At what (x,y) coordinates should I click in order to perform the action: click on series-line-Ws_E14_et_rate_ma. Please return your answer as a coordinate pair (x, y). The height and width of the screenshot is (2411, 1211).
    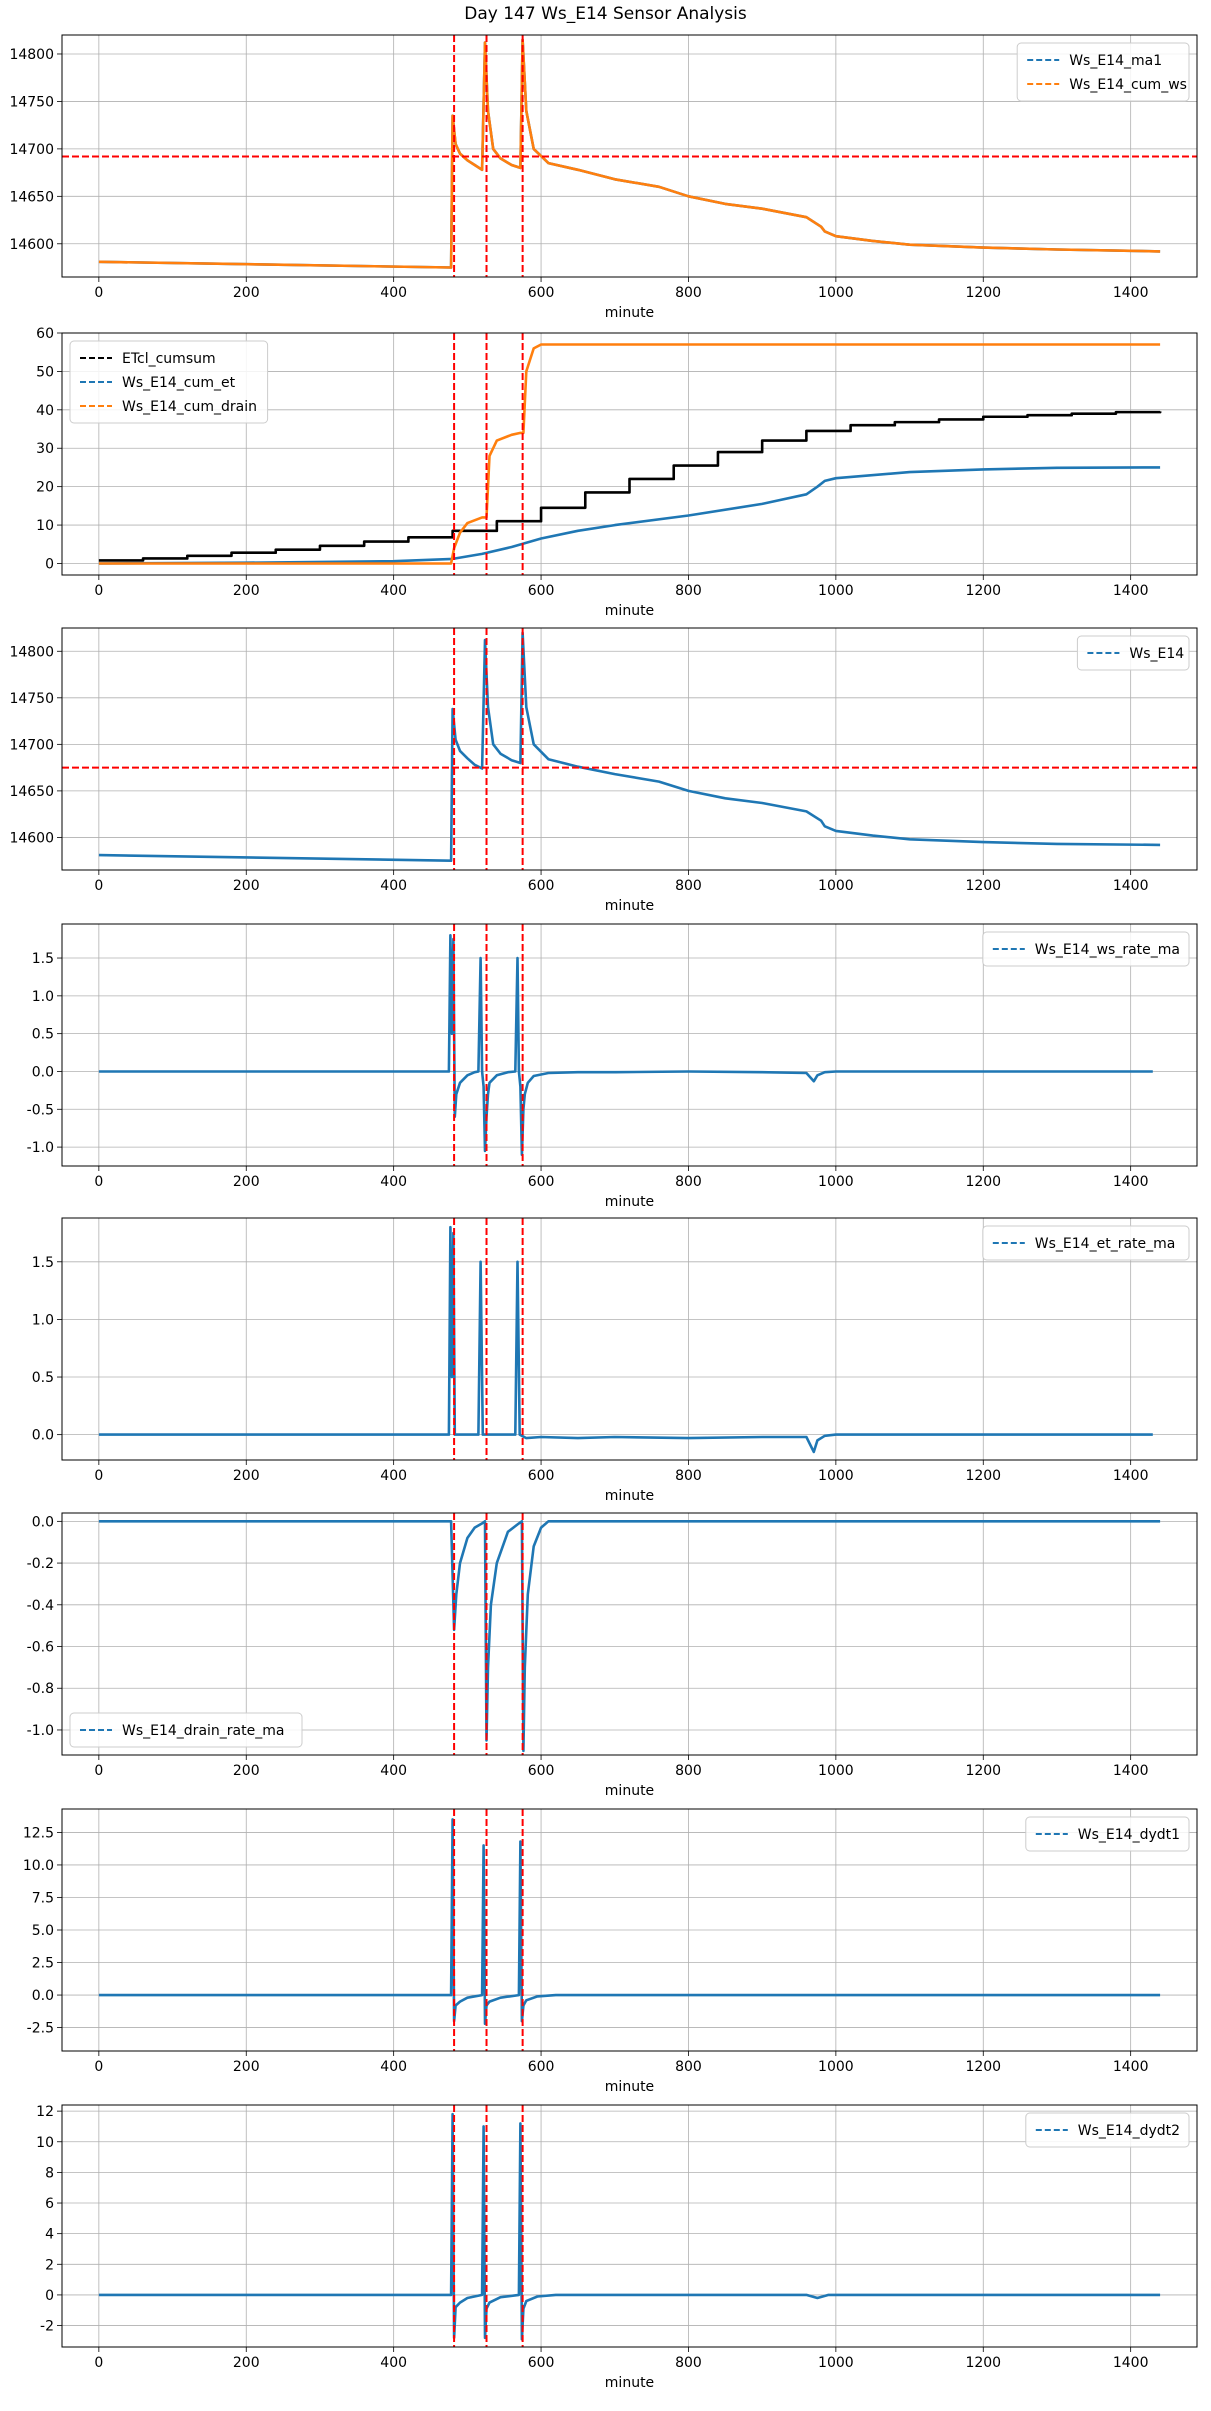
    Looking at the image, I should click on (625, 1339).